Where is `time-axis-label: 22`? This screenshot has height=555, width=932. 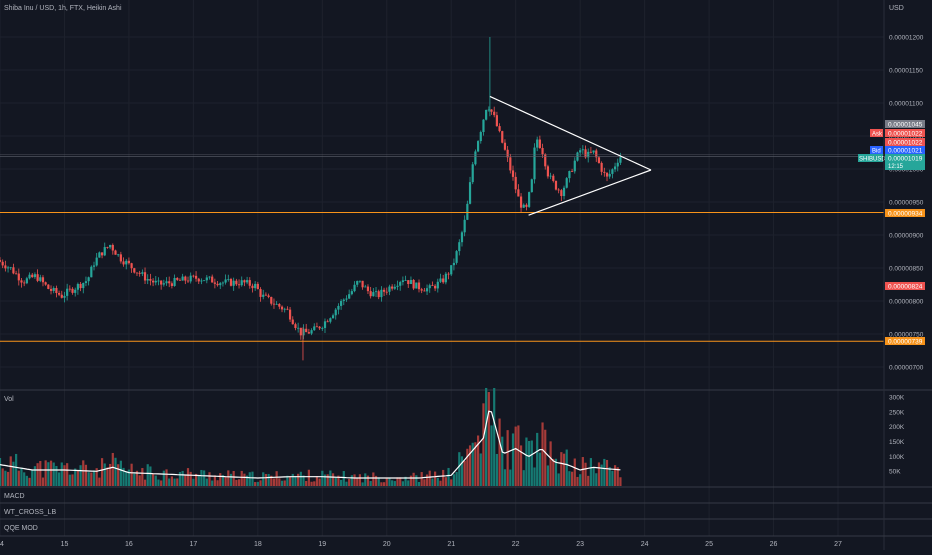
time-axis-label: 22 is located at coordinates (516, 544).